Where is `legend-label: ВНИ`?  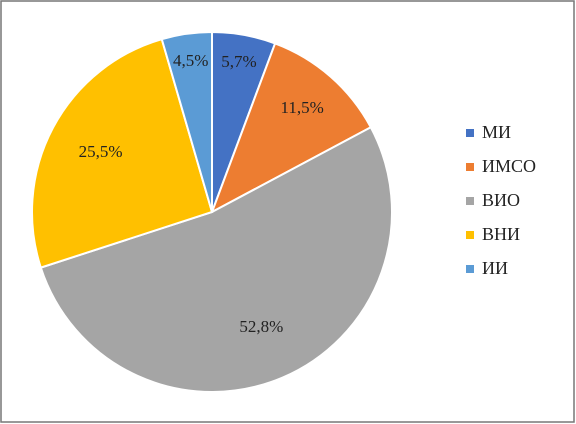
legend-label: ВНИ is located at coordinates (501, 234).